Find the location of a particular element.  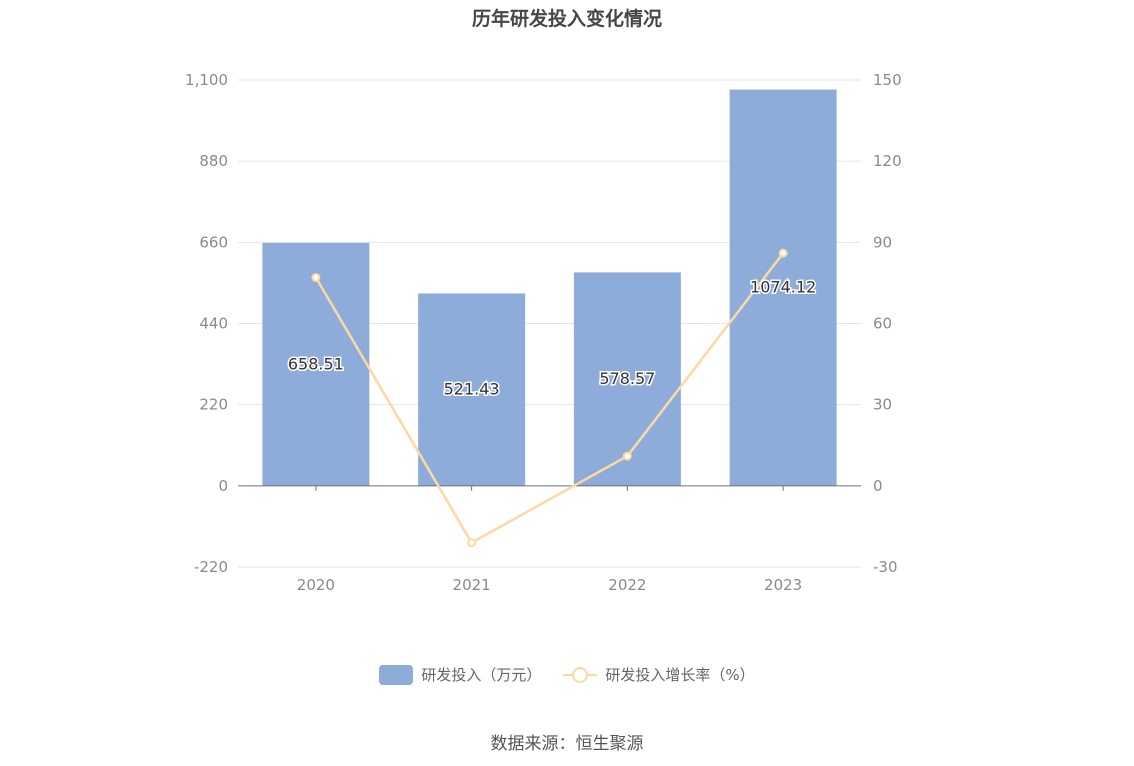

data-source: 数据来源：恒生聚源 is located at coordinates (567, 744).